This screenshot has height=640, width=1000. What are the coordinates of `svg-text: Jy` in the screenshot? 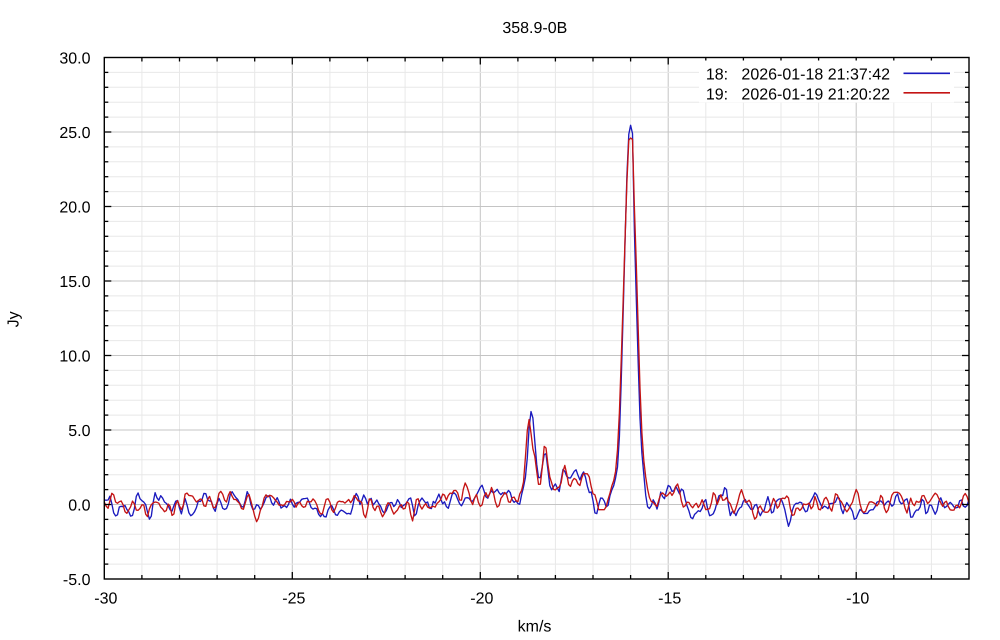 It's located at (14, 319).